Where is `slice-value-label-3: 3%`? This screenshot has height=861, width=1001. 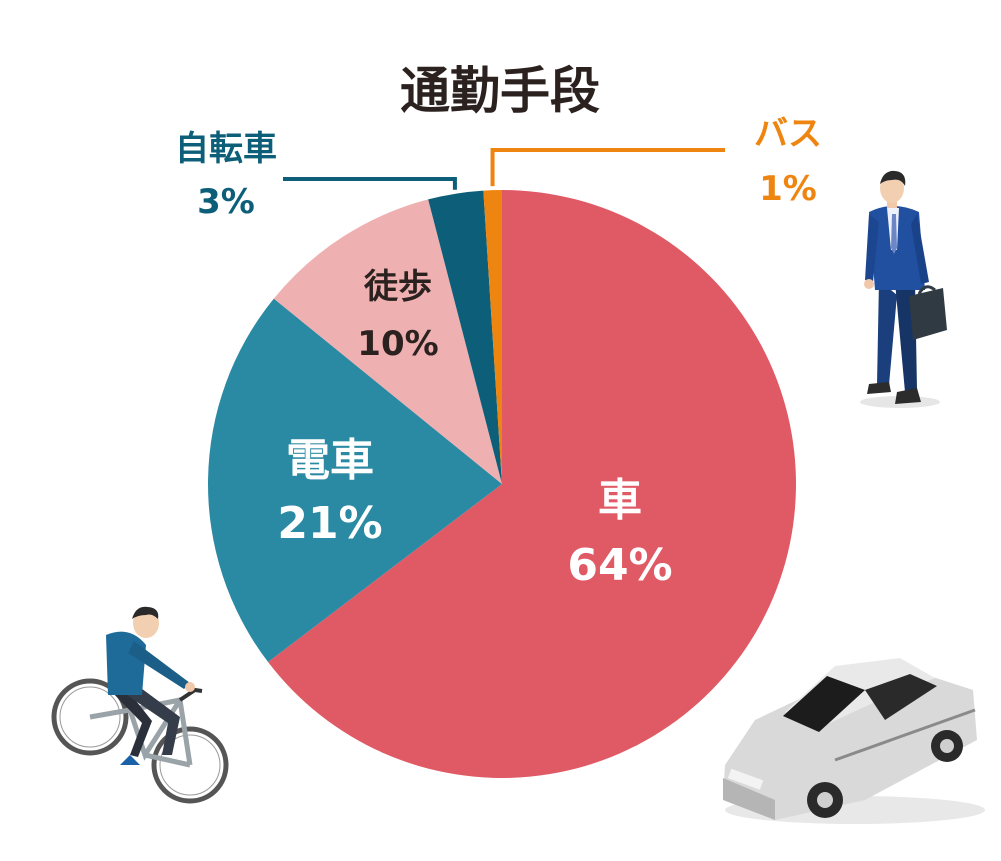 slice-value-label-3: 3% is located at coordinates (226, 202).